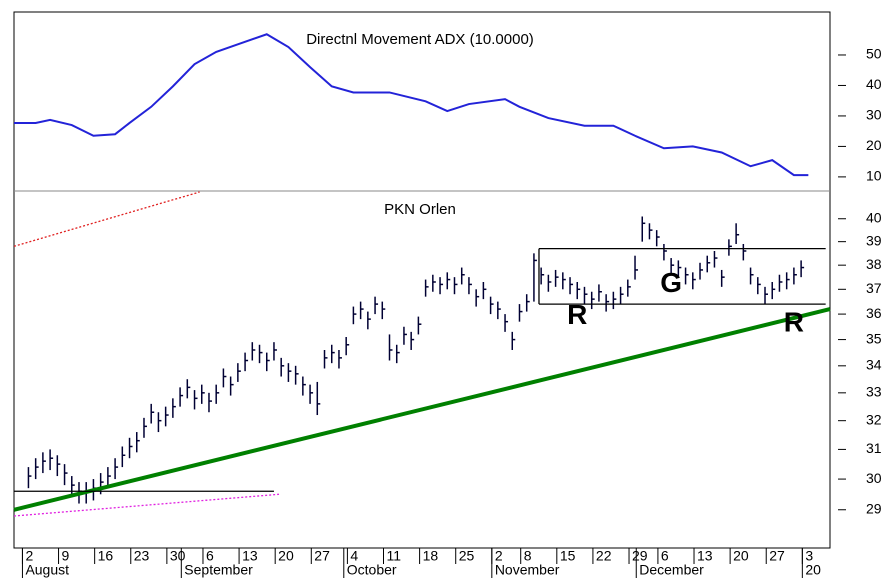 The width and height of the screenshot is (890, 578). Describe the element at coordinates (671, 282) in the screenshot. I see `annotation: G` at that location.